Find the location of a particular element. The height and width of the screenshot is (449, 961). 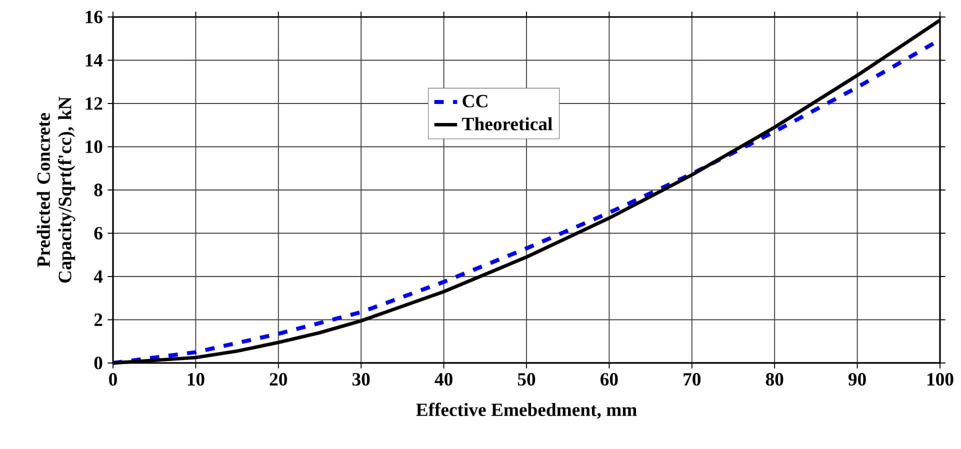

x-tick-label: 60 is located at coordinates (609, 379).